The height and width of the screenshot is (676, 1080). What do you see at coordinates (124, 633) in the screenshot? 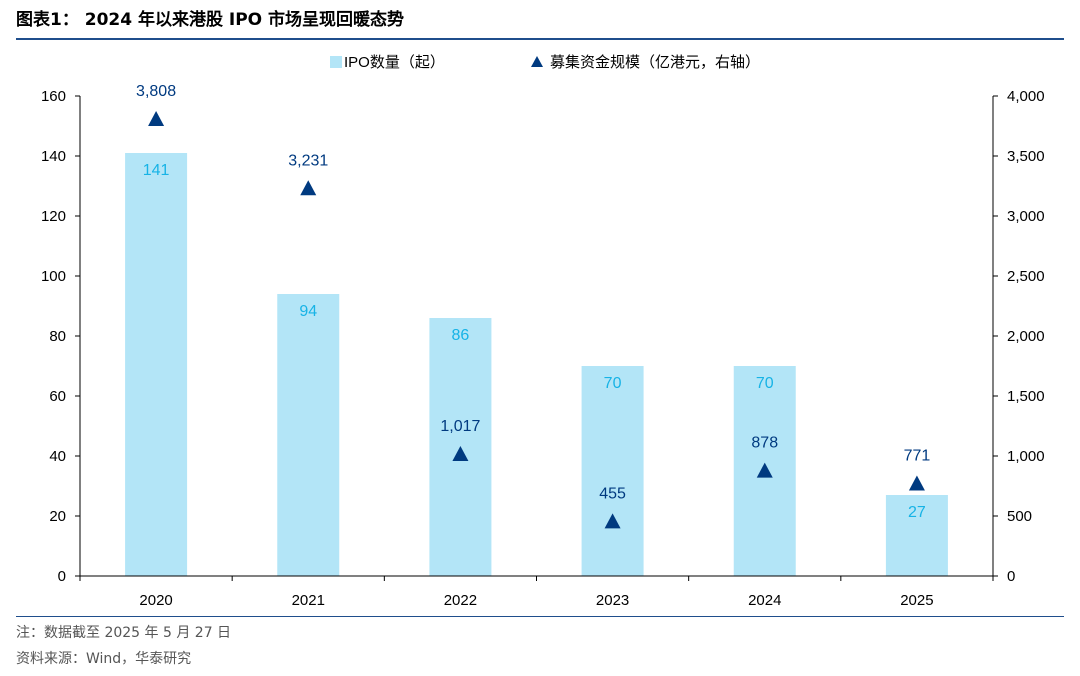
I see `footnote: 注：数据截至 2025 年 5 月 27 日` at bounding box center [124, 633].